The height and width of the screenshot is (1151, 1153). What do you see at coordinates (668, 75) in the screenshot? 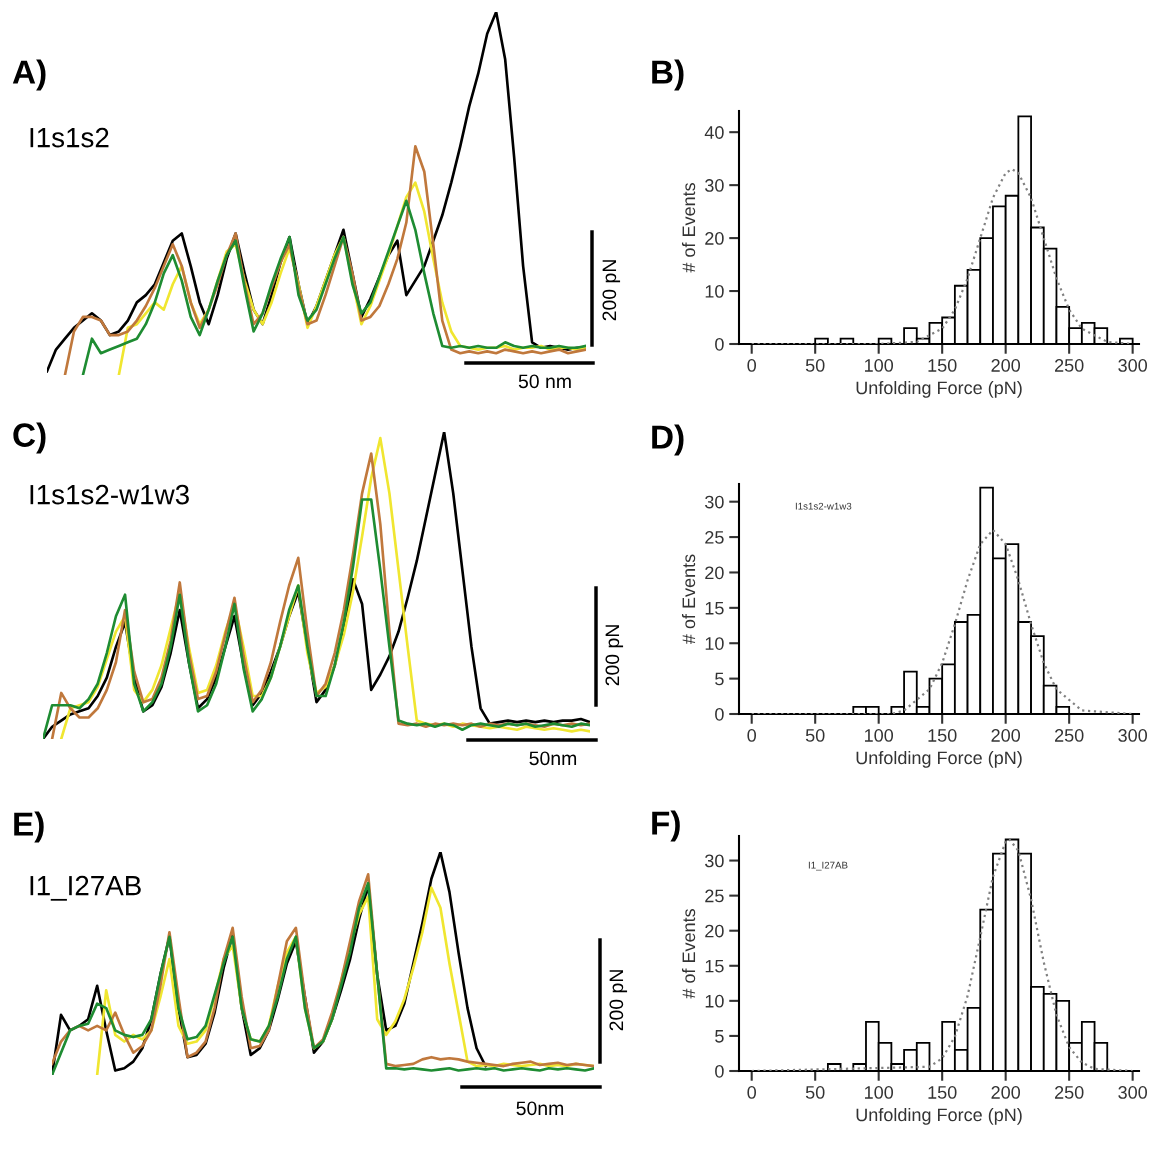
I see `chart-title: B)` at bounding box center [668, 75].